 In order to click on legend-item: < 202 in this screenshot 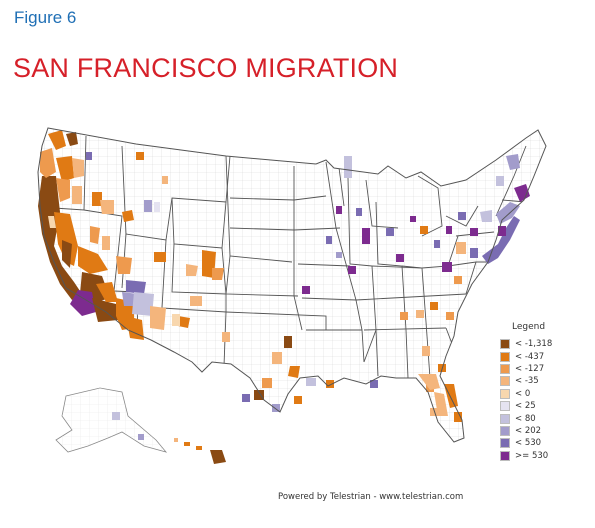, I will do `click(540, 431)`.